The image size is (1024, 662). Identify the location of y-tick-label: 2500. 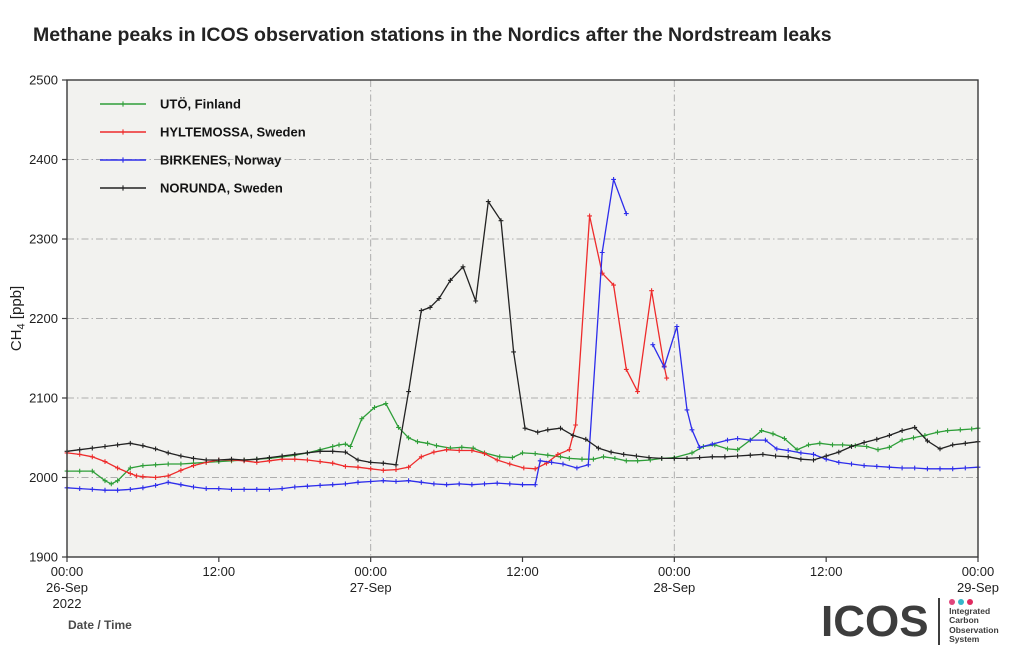
(43, 80).